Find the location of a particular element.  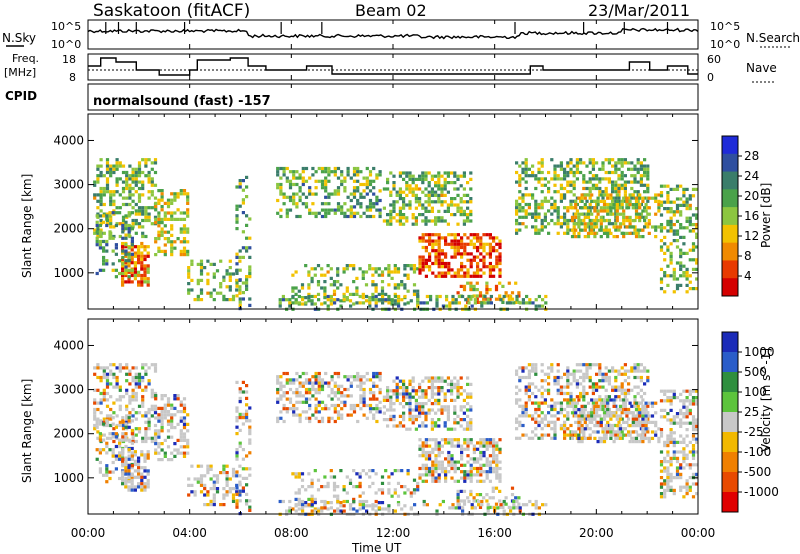

colorbar-tick-label: 500 is located at coordinates (755, 372).